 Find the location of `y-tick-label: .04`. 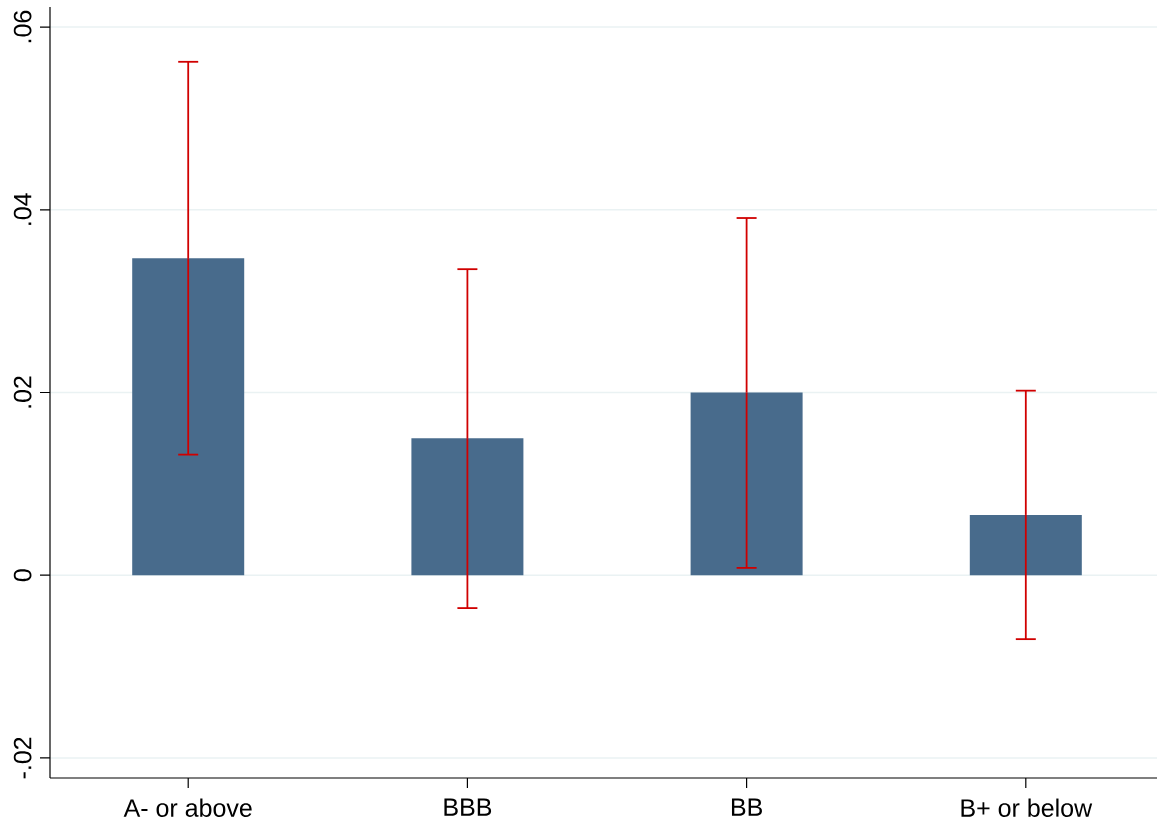

y-tick-label: .04 is located at coordinates (22, 209).